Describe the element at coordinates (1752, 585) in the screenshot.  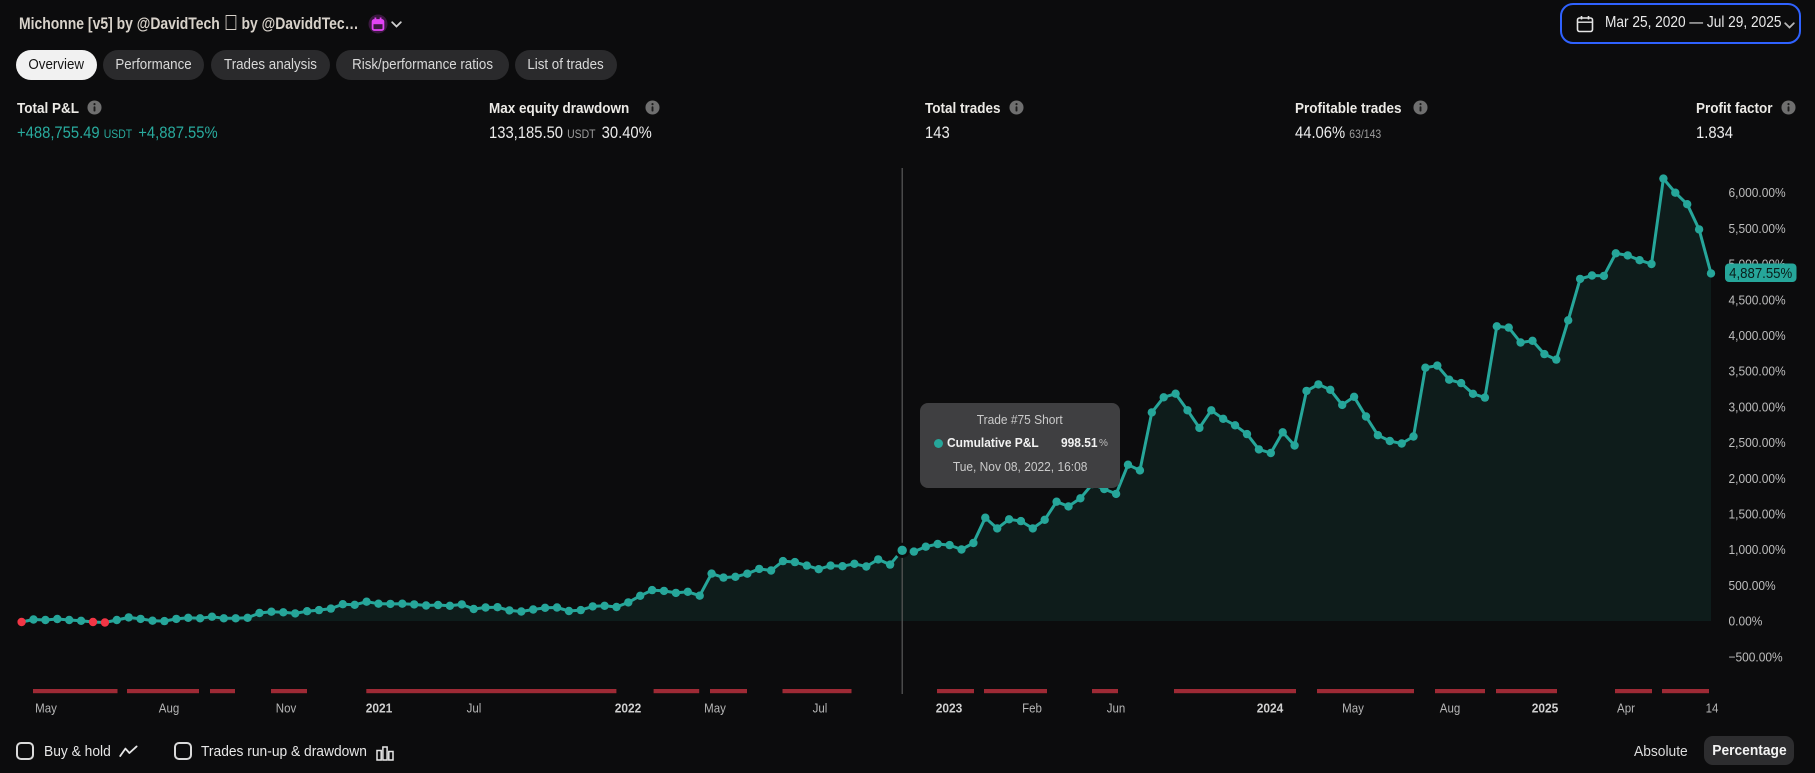
I see `svg-text: 500.00%` at that location.